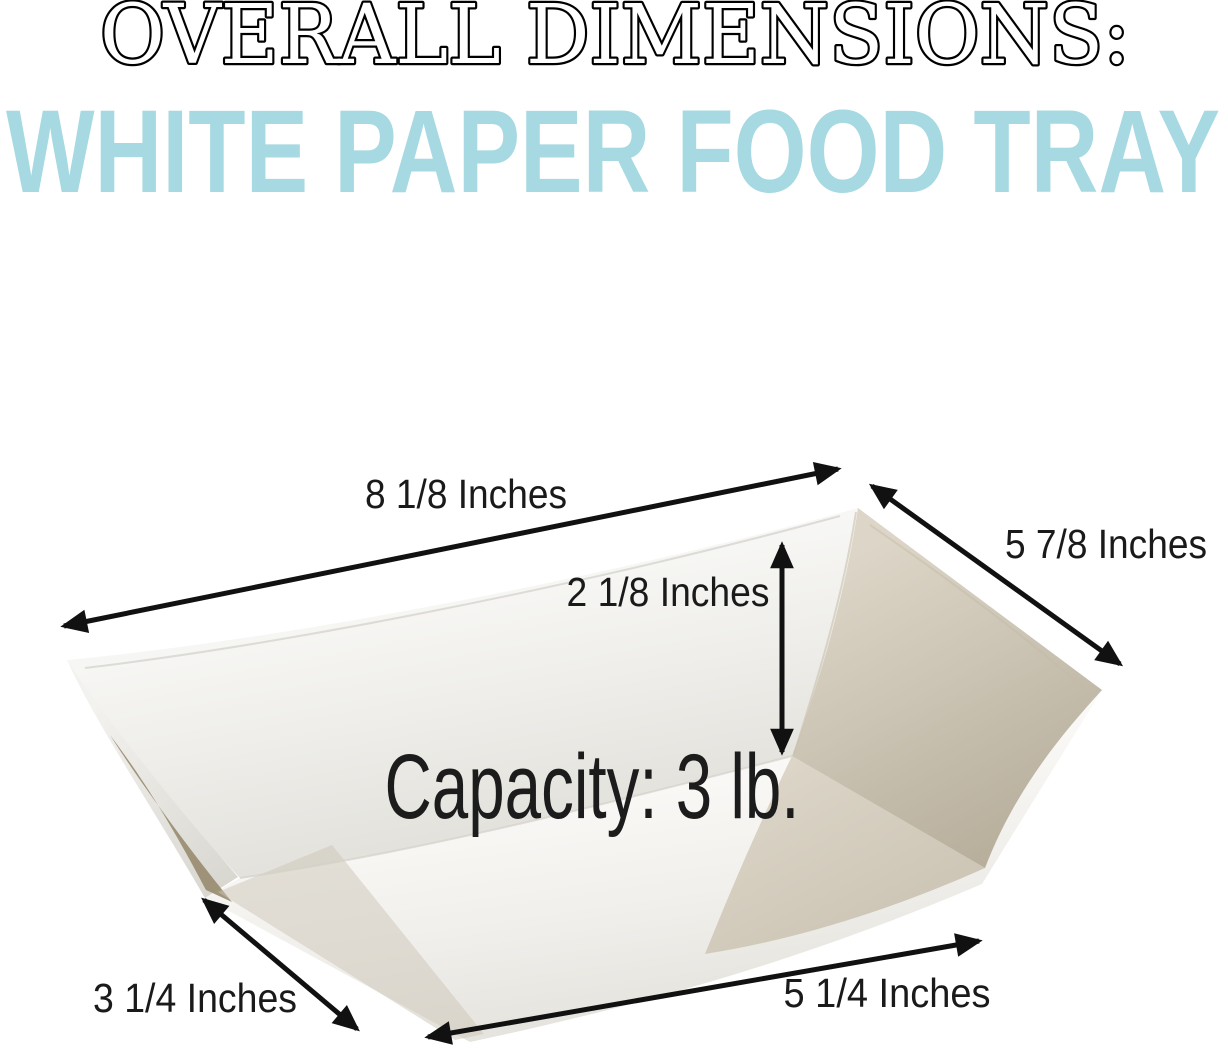 Image resolution: width=1228 pixels, height=1053 pixels. I want to click on dimension-label-height: 2 1/8 Inches, so click(668, 592).